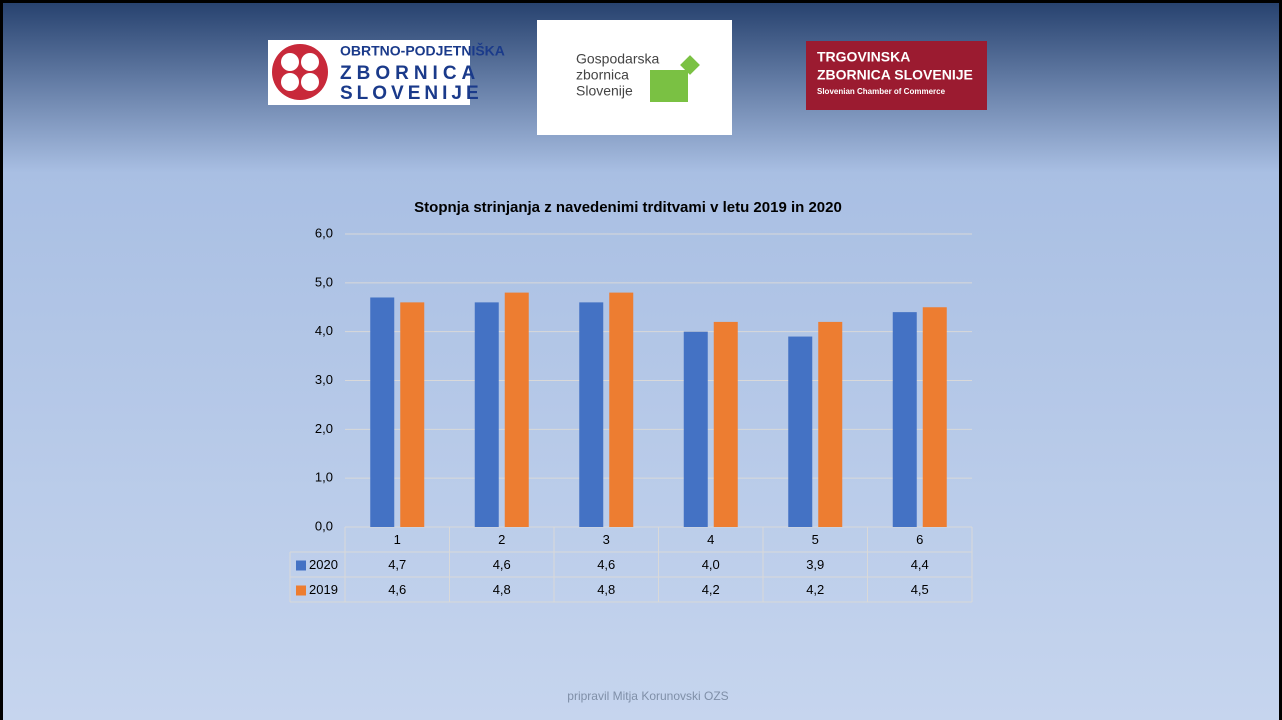 The height and width of the screenshot is (720, 1282). I want to click on logo-text: Slovenije, so click(604, 91).